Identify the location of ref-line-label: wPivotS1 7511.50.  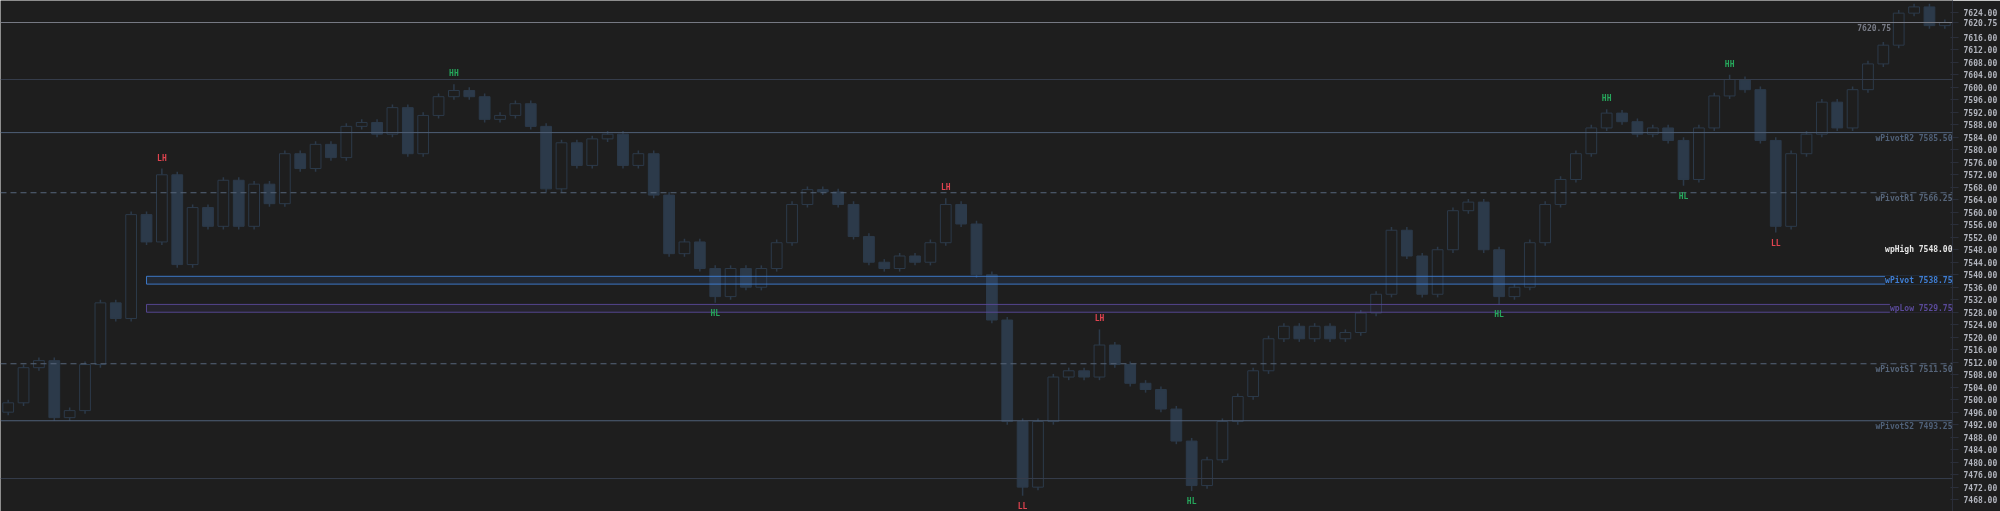
(1914, 368).